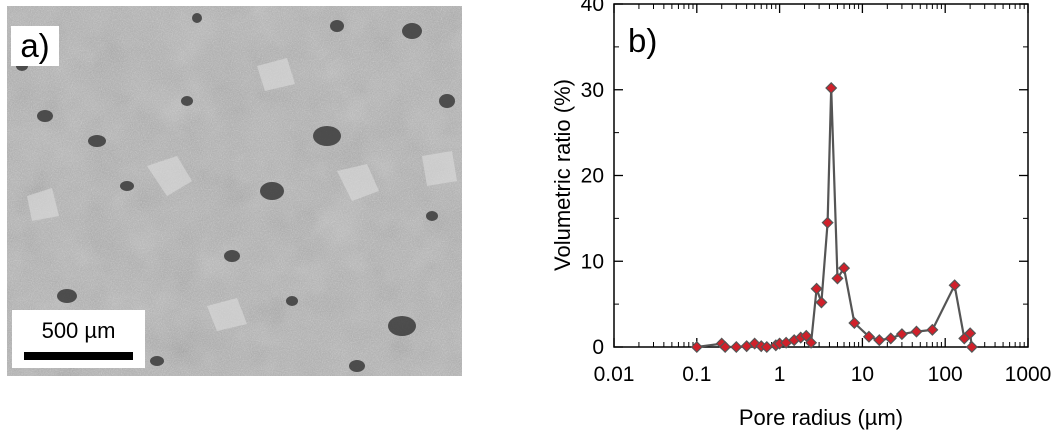  What do you see at coordinates (696, 374) in the screenshot?
I see `x-tick-label: 0.1` at bounding box center [696, 374].